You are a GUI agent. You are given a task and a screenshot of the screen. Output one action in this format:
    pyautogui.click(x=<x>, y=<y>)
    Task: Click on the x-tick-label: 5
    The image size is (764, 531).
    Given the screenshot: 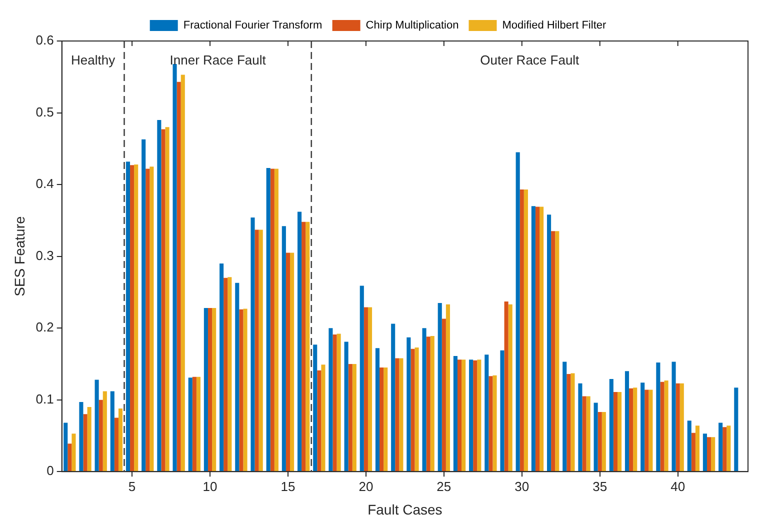 What is the action you would take?
    pyautogui.click(x=132, y=486)
    